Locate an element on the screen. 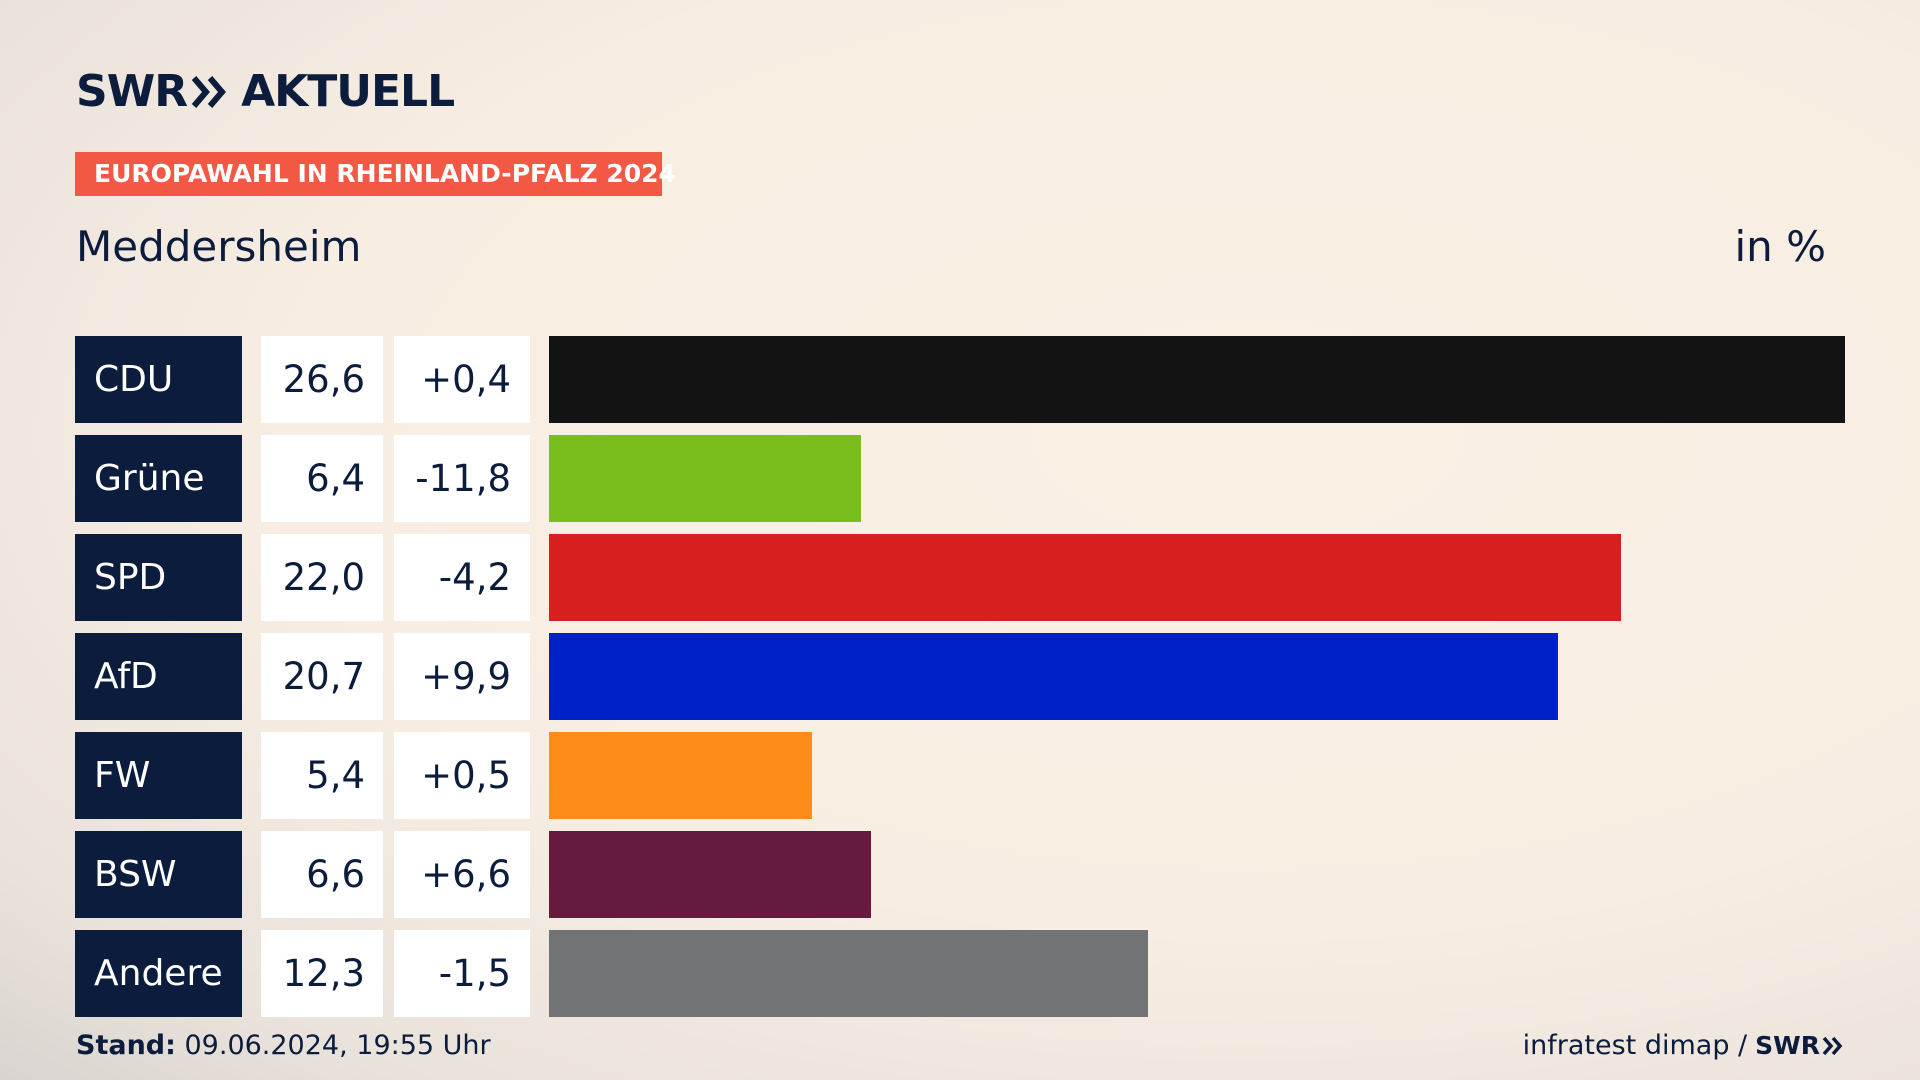  page-title: Meddersheim is located at coordinates (219, 246).